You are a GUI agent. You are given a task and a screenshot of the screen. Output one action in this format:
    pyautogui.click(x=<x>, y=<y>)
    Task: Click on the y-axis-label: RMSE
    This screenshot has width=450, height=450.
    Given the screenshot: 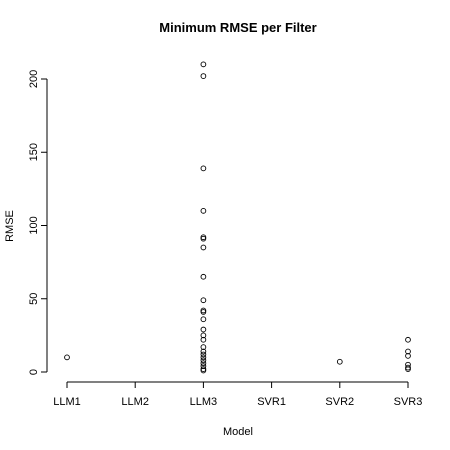 What is the action you would take?
    pyautogui.click(x=10, y=226)
    